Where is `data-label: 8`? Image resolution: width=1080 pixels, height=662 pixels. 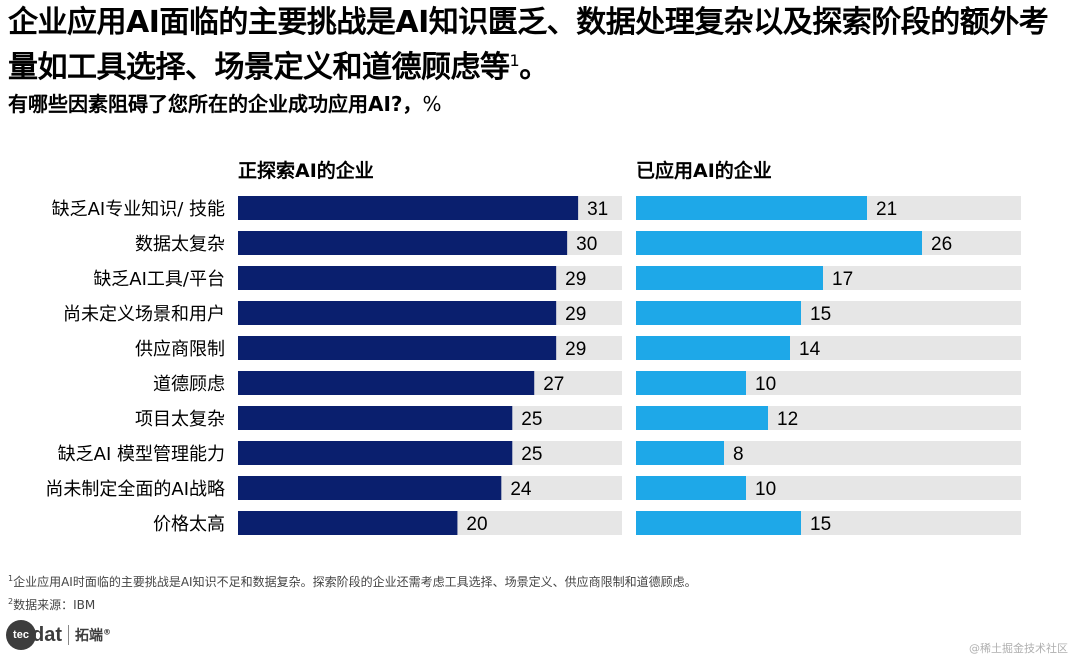
data-label: 8 is located at coordinates (738, 454).